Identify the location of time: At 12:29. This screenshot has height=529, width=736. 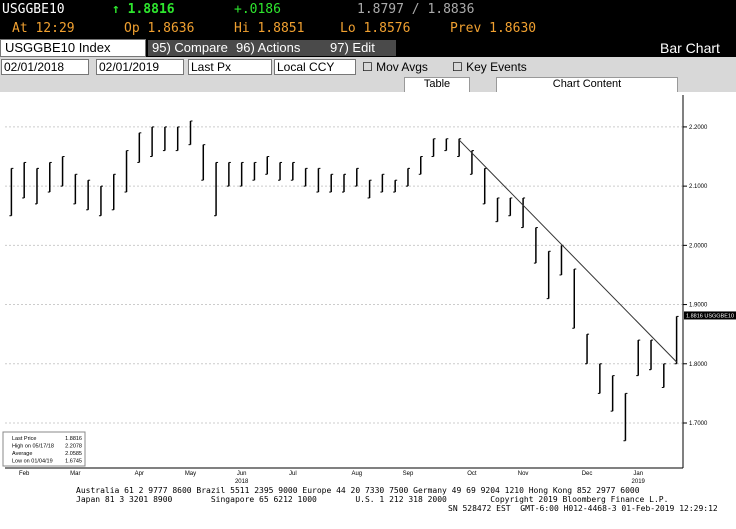
(43, 28).